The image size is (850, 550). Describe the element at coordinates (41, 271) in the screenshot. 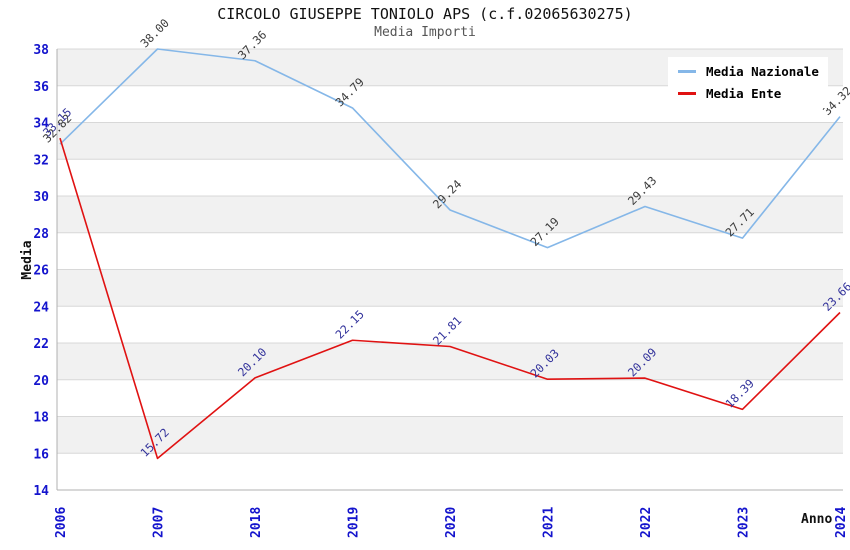

I see `y-tick-label: 26` at that location.